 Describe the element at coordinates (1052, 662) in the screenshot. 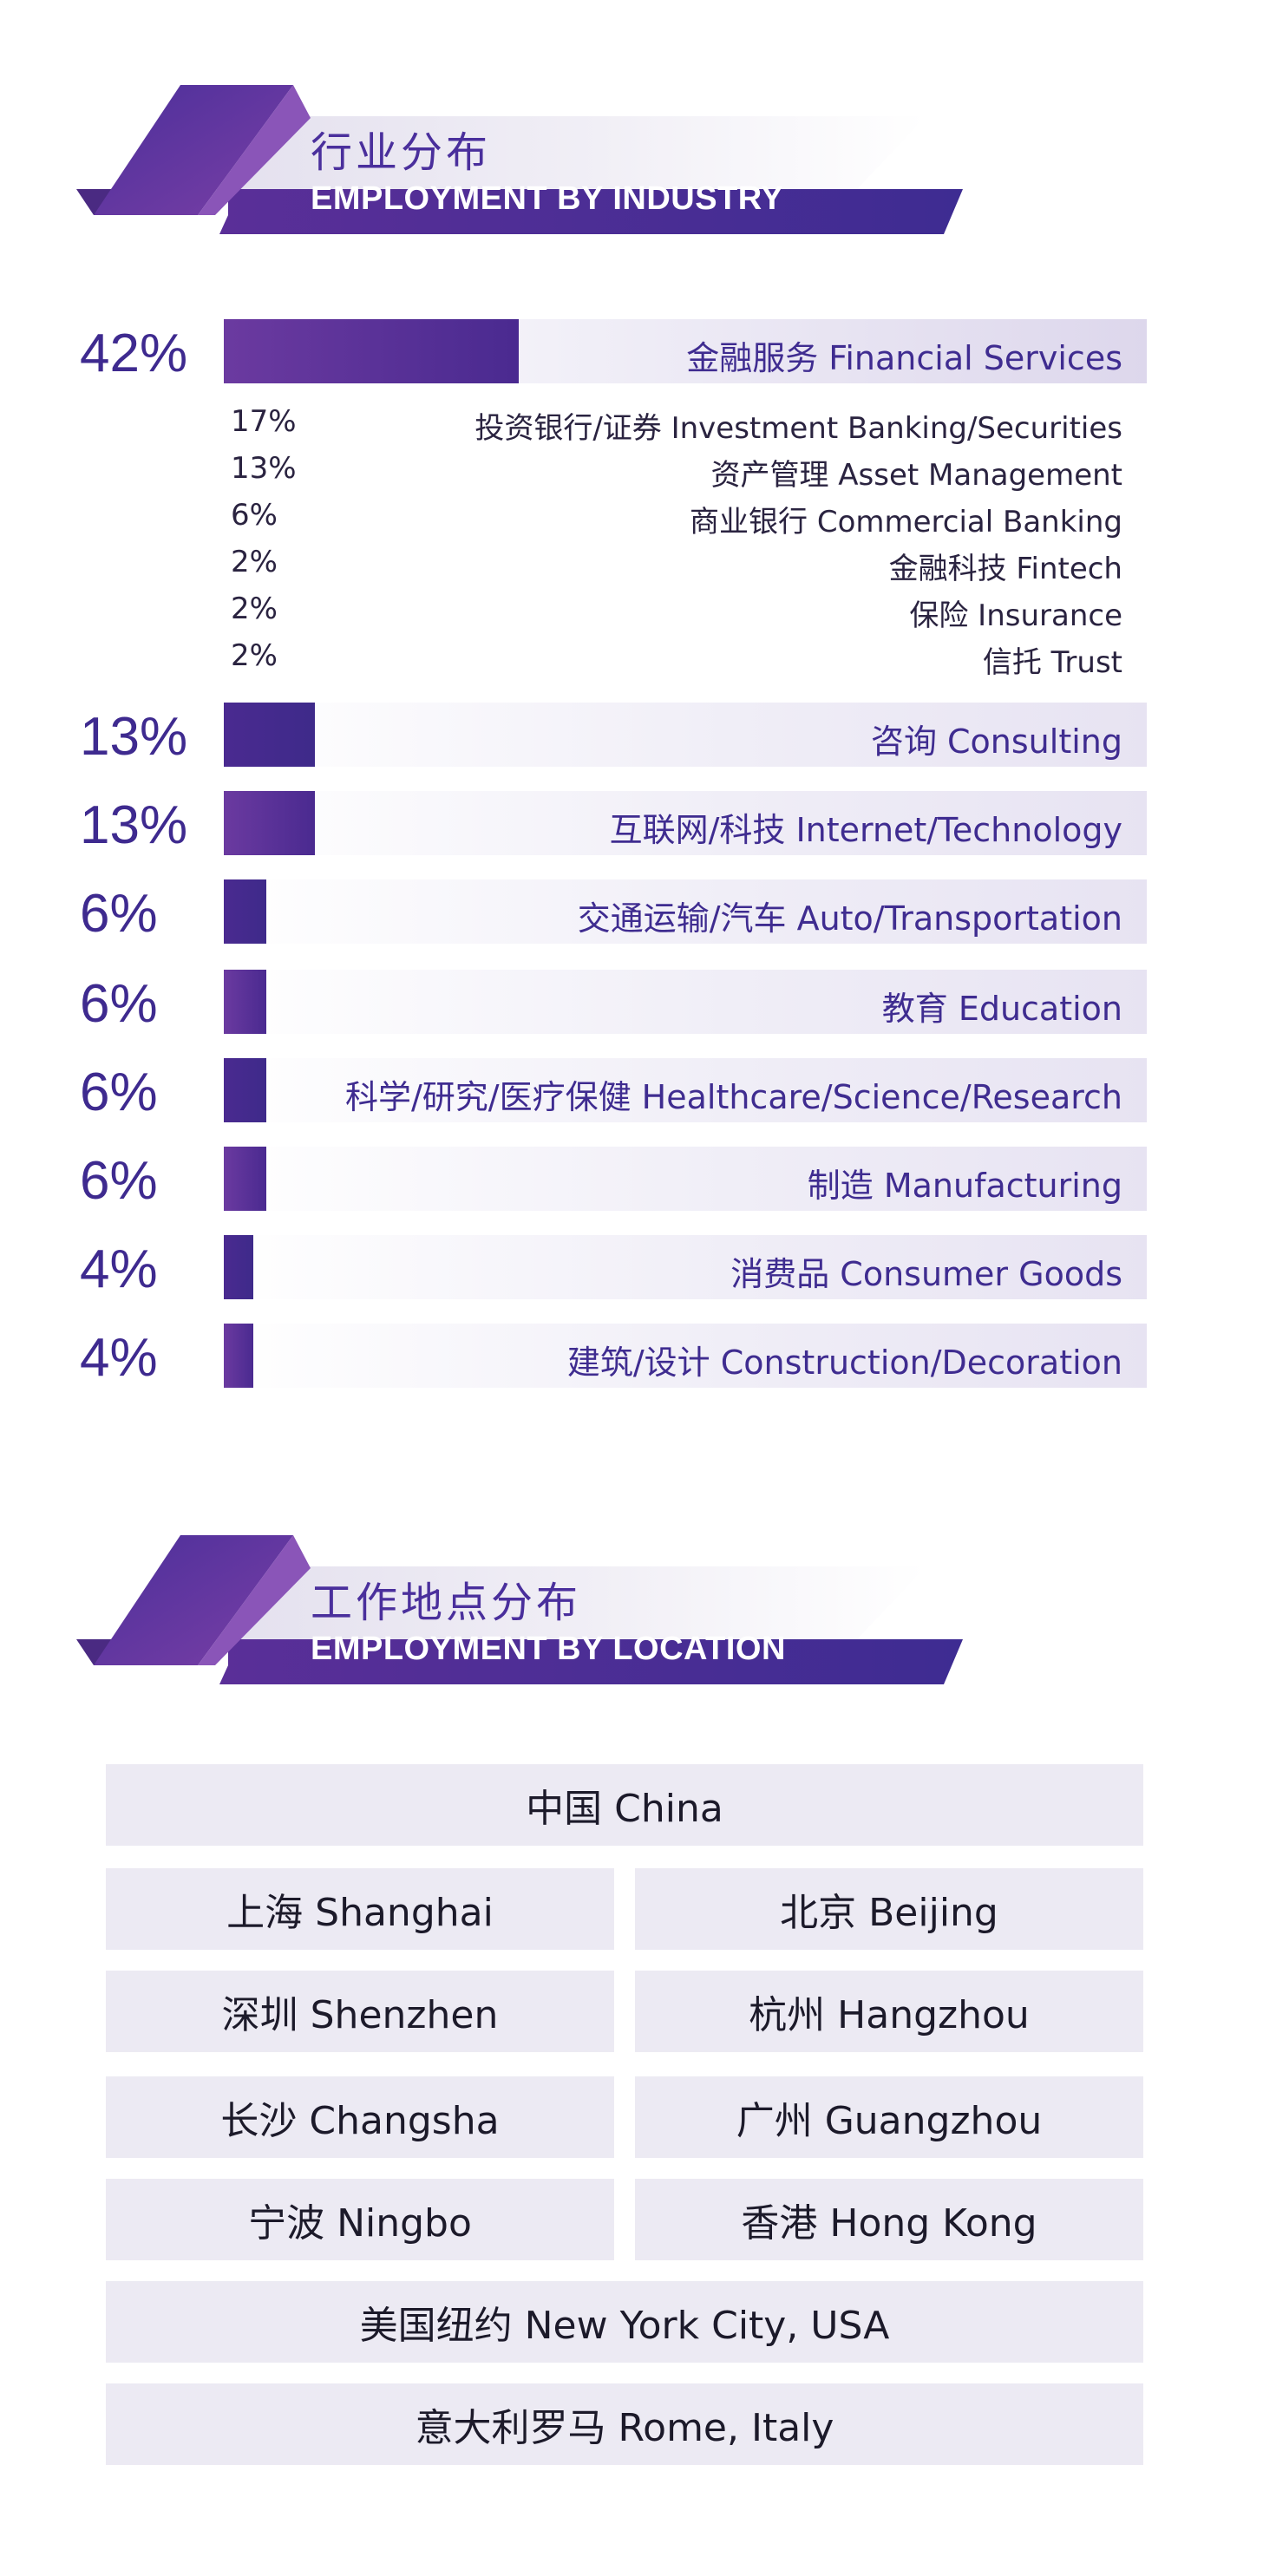

I see `sub-label: 信托 Trust` at that location.